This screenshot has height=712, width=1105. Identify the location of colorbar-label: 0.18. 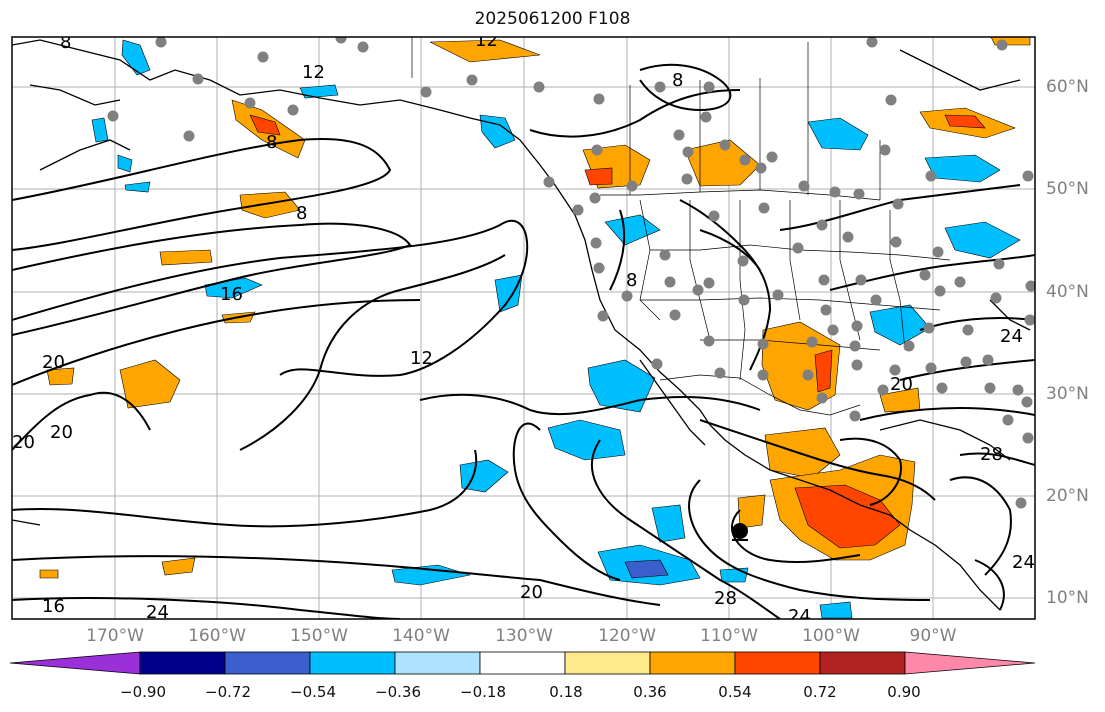
(566, 692).